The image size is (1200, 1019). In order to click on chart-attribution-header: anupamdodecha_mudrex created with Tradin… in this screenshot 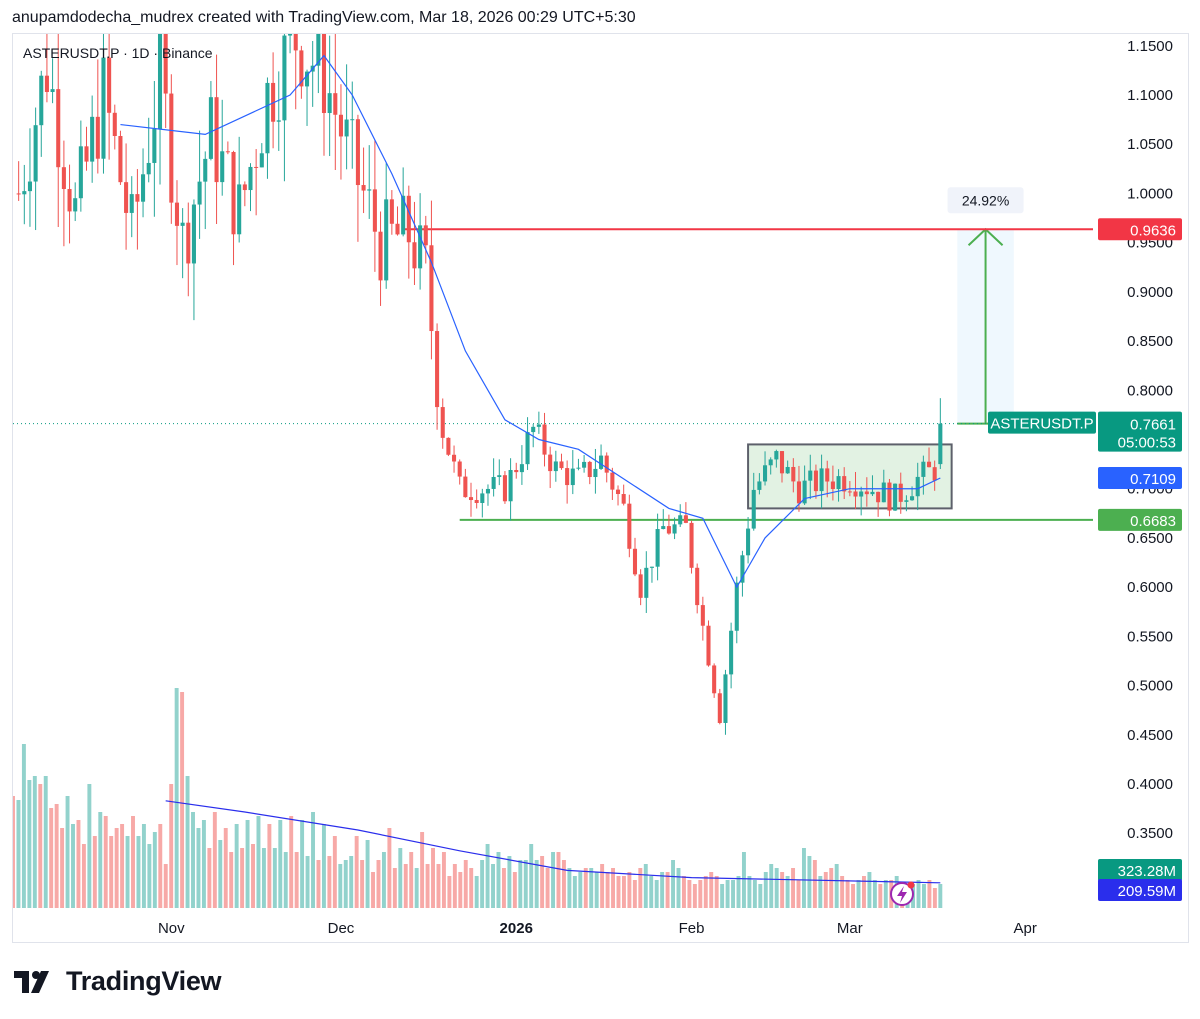, I will do `click(324, 17)`.